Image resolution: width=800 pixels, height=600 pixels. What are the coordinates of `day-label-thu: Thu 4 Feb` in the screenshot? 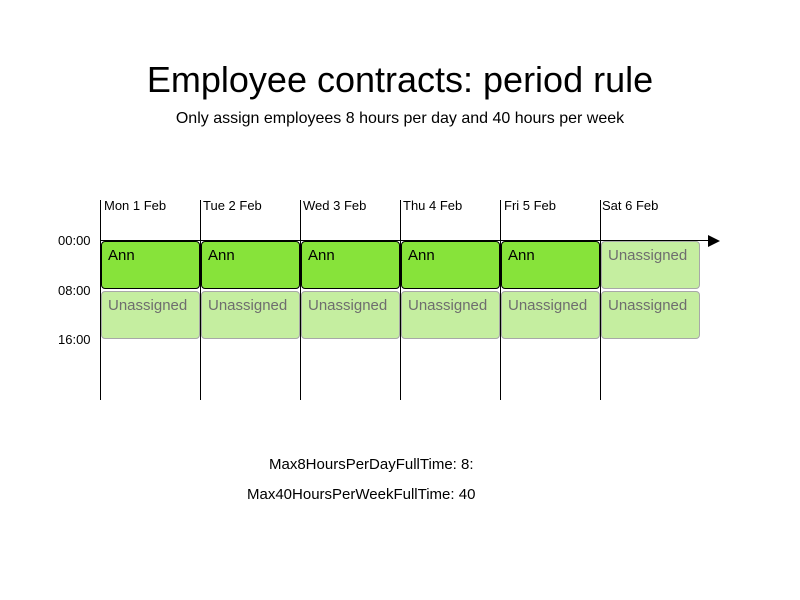 It's located at (433, 205).